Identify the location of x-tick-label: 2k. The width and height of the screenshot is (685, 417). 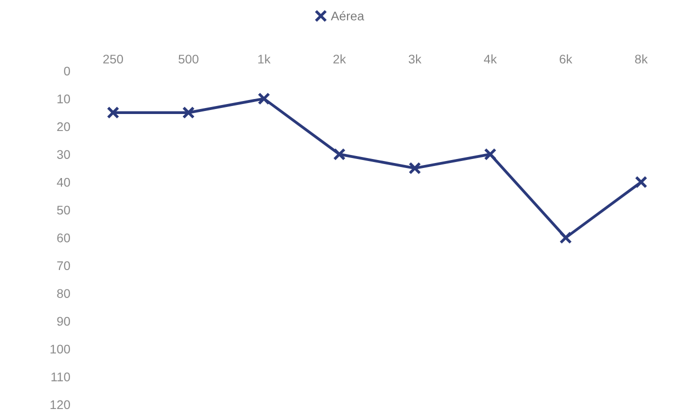
(339, 59).